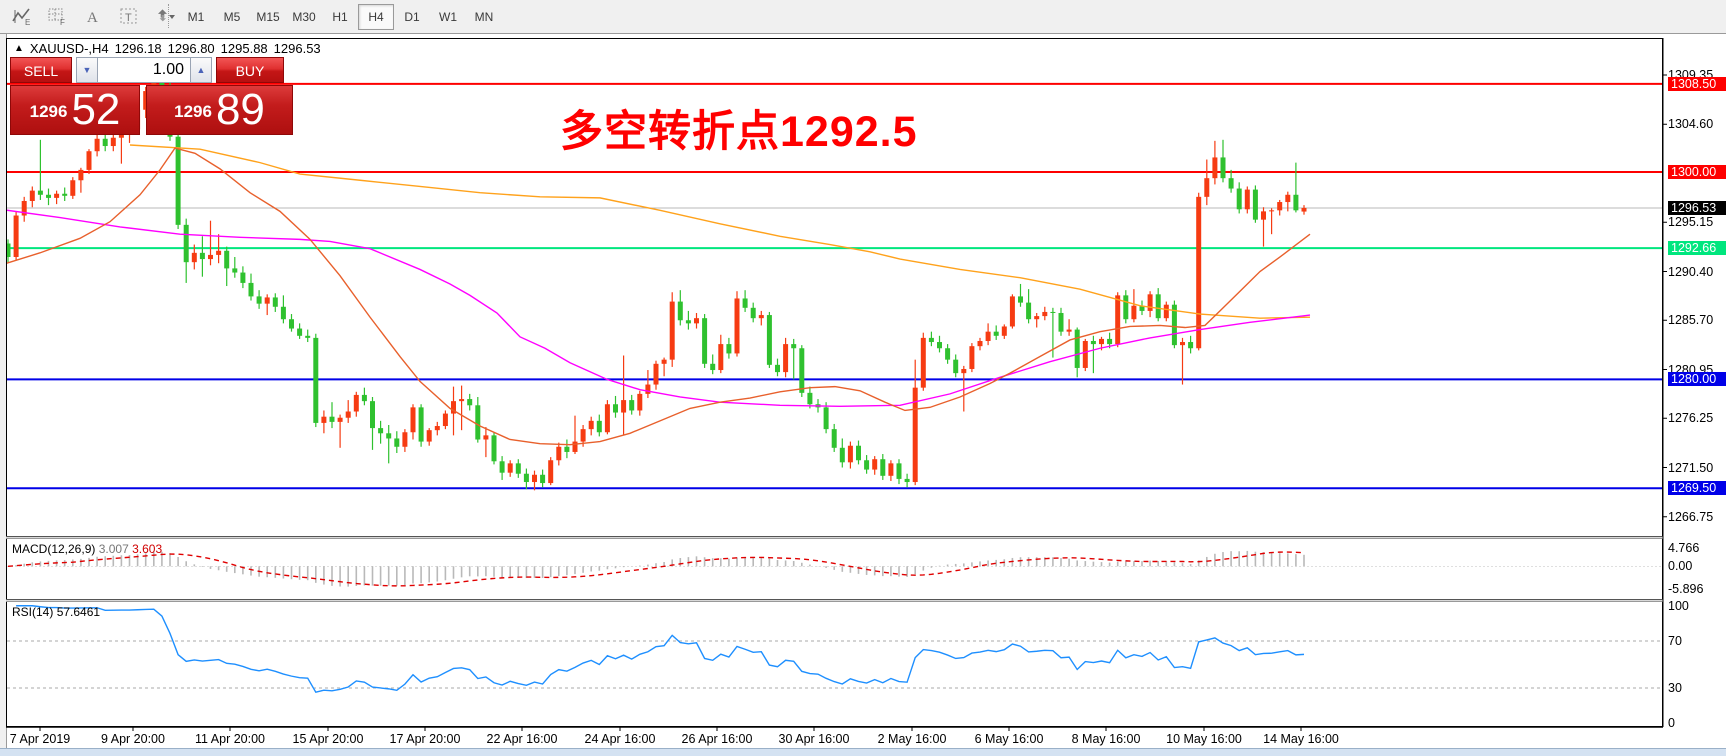 The image size is (1726, 756). Describe the element at coordinates (376, 17) in the screenshot. I see `timeframe-button-h4: H4` at that location.